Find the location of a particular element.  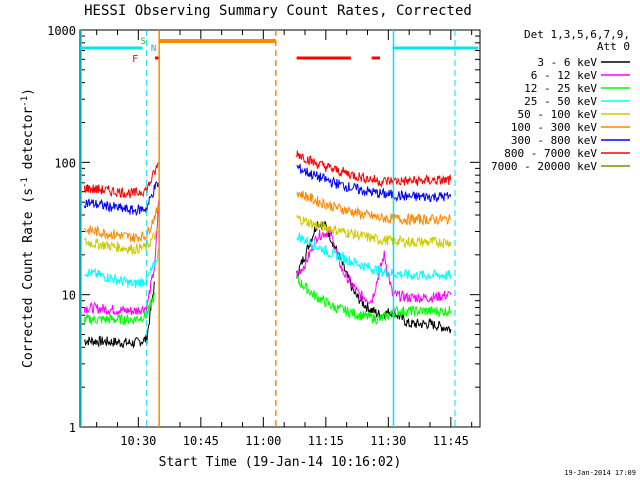

legend-label: 6 - 12 keV is located at coordinates (564, 75).